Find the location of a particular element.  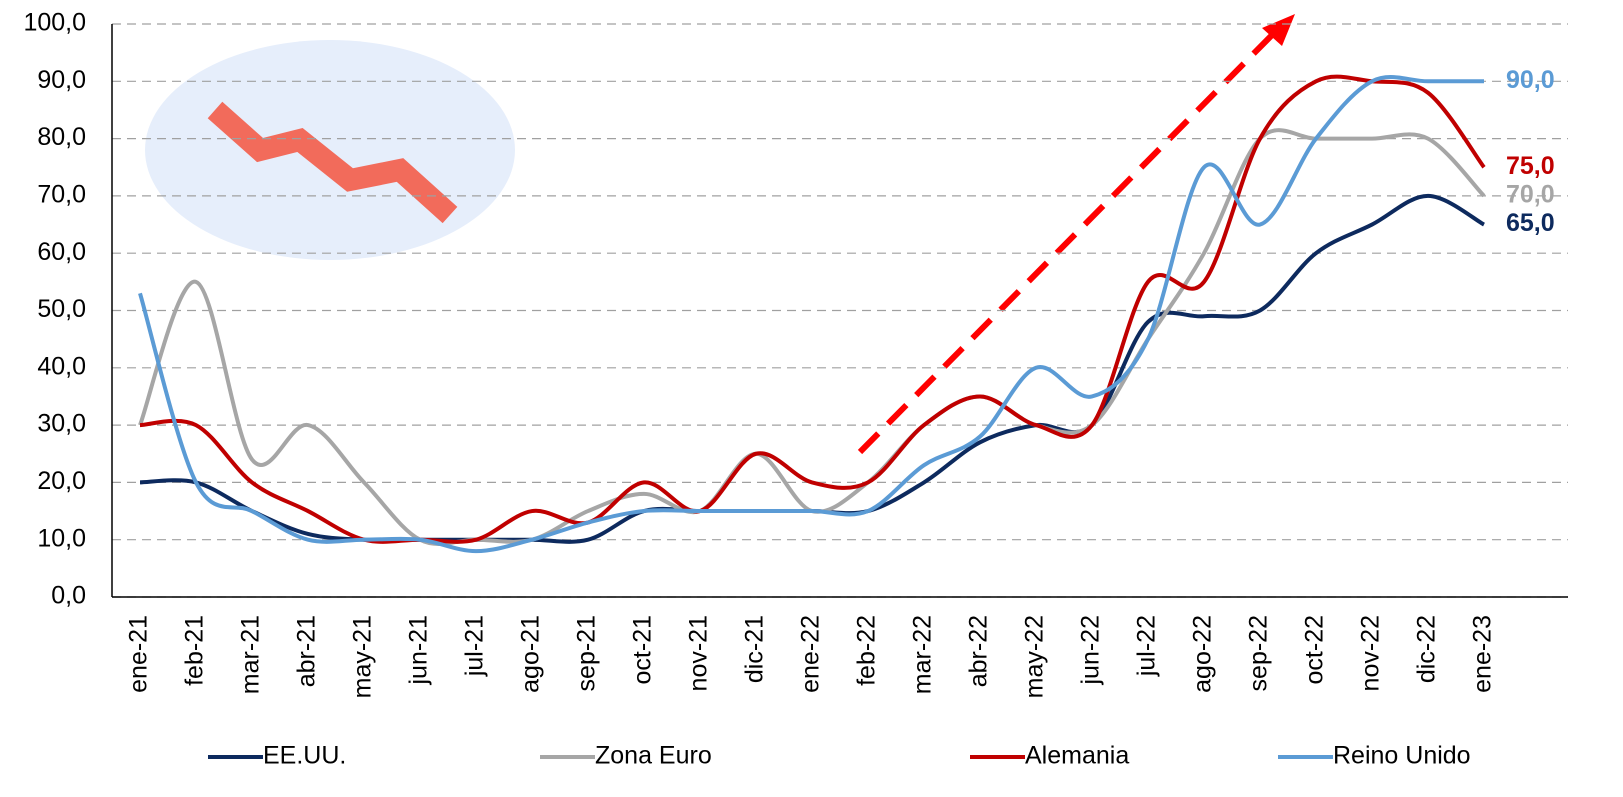

x-tick-label: ago-21 is located at coordinates (531, 654).